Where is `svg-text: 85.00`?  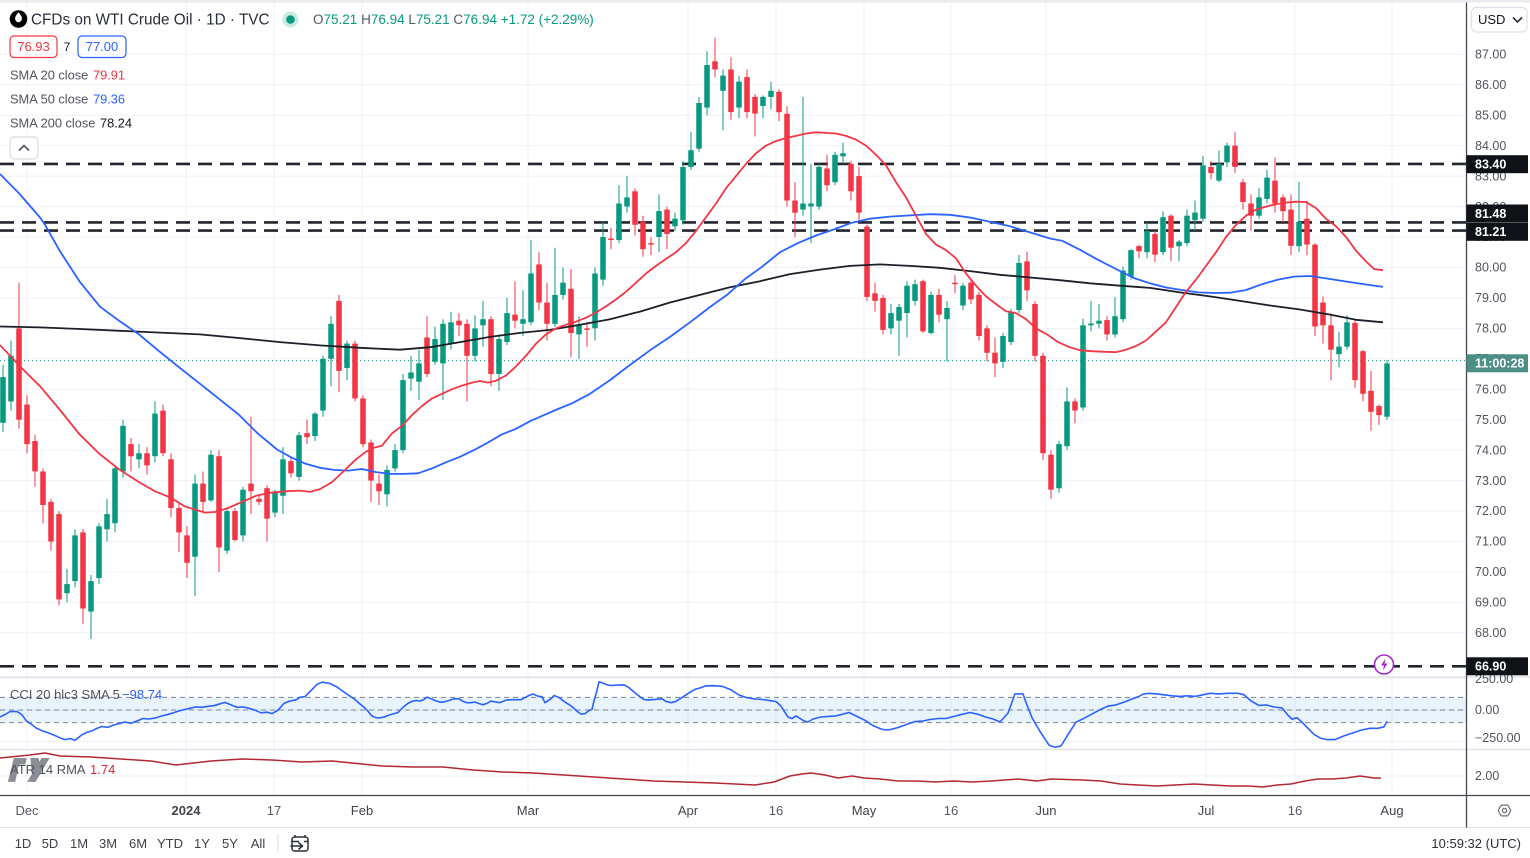
svg-text: 85.00 is located at coordinates (1490, 115).